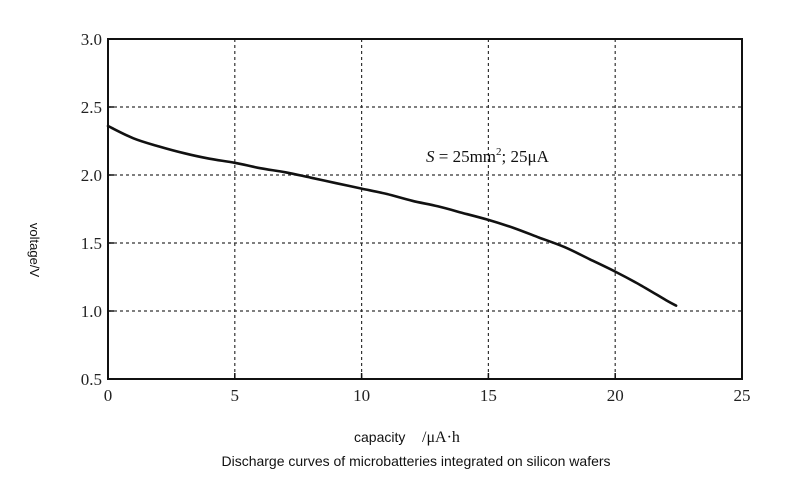  Describe the element at coordinates (108, 395) in the screenshot. I see `x-tick-label: 0` at that location.